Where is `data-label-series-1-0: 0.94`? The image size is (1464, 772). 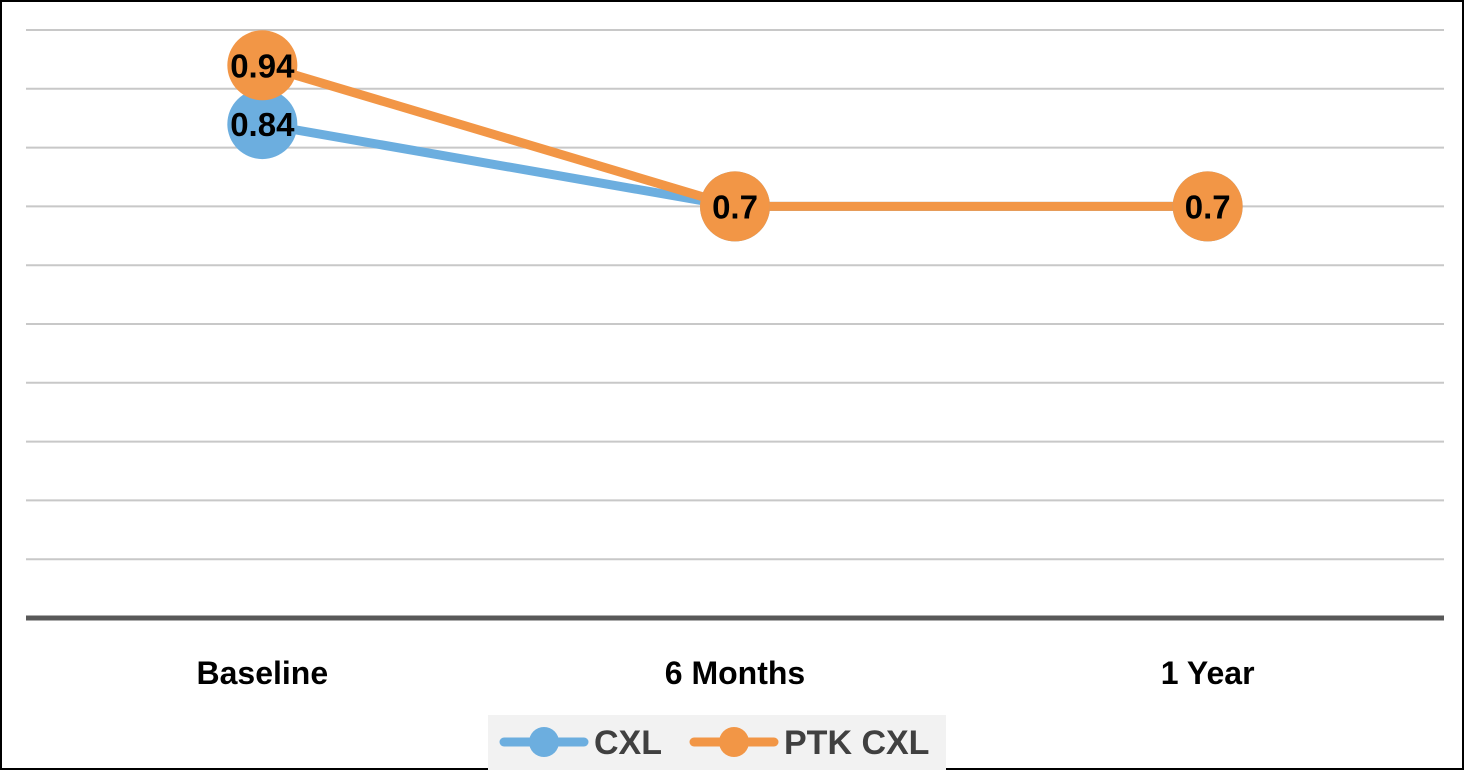 data-label-series-1-0: 0.94 is located at coordinates (262, 65).